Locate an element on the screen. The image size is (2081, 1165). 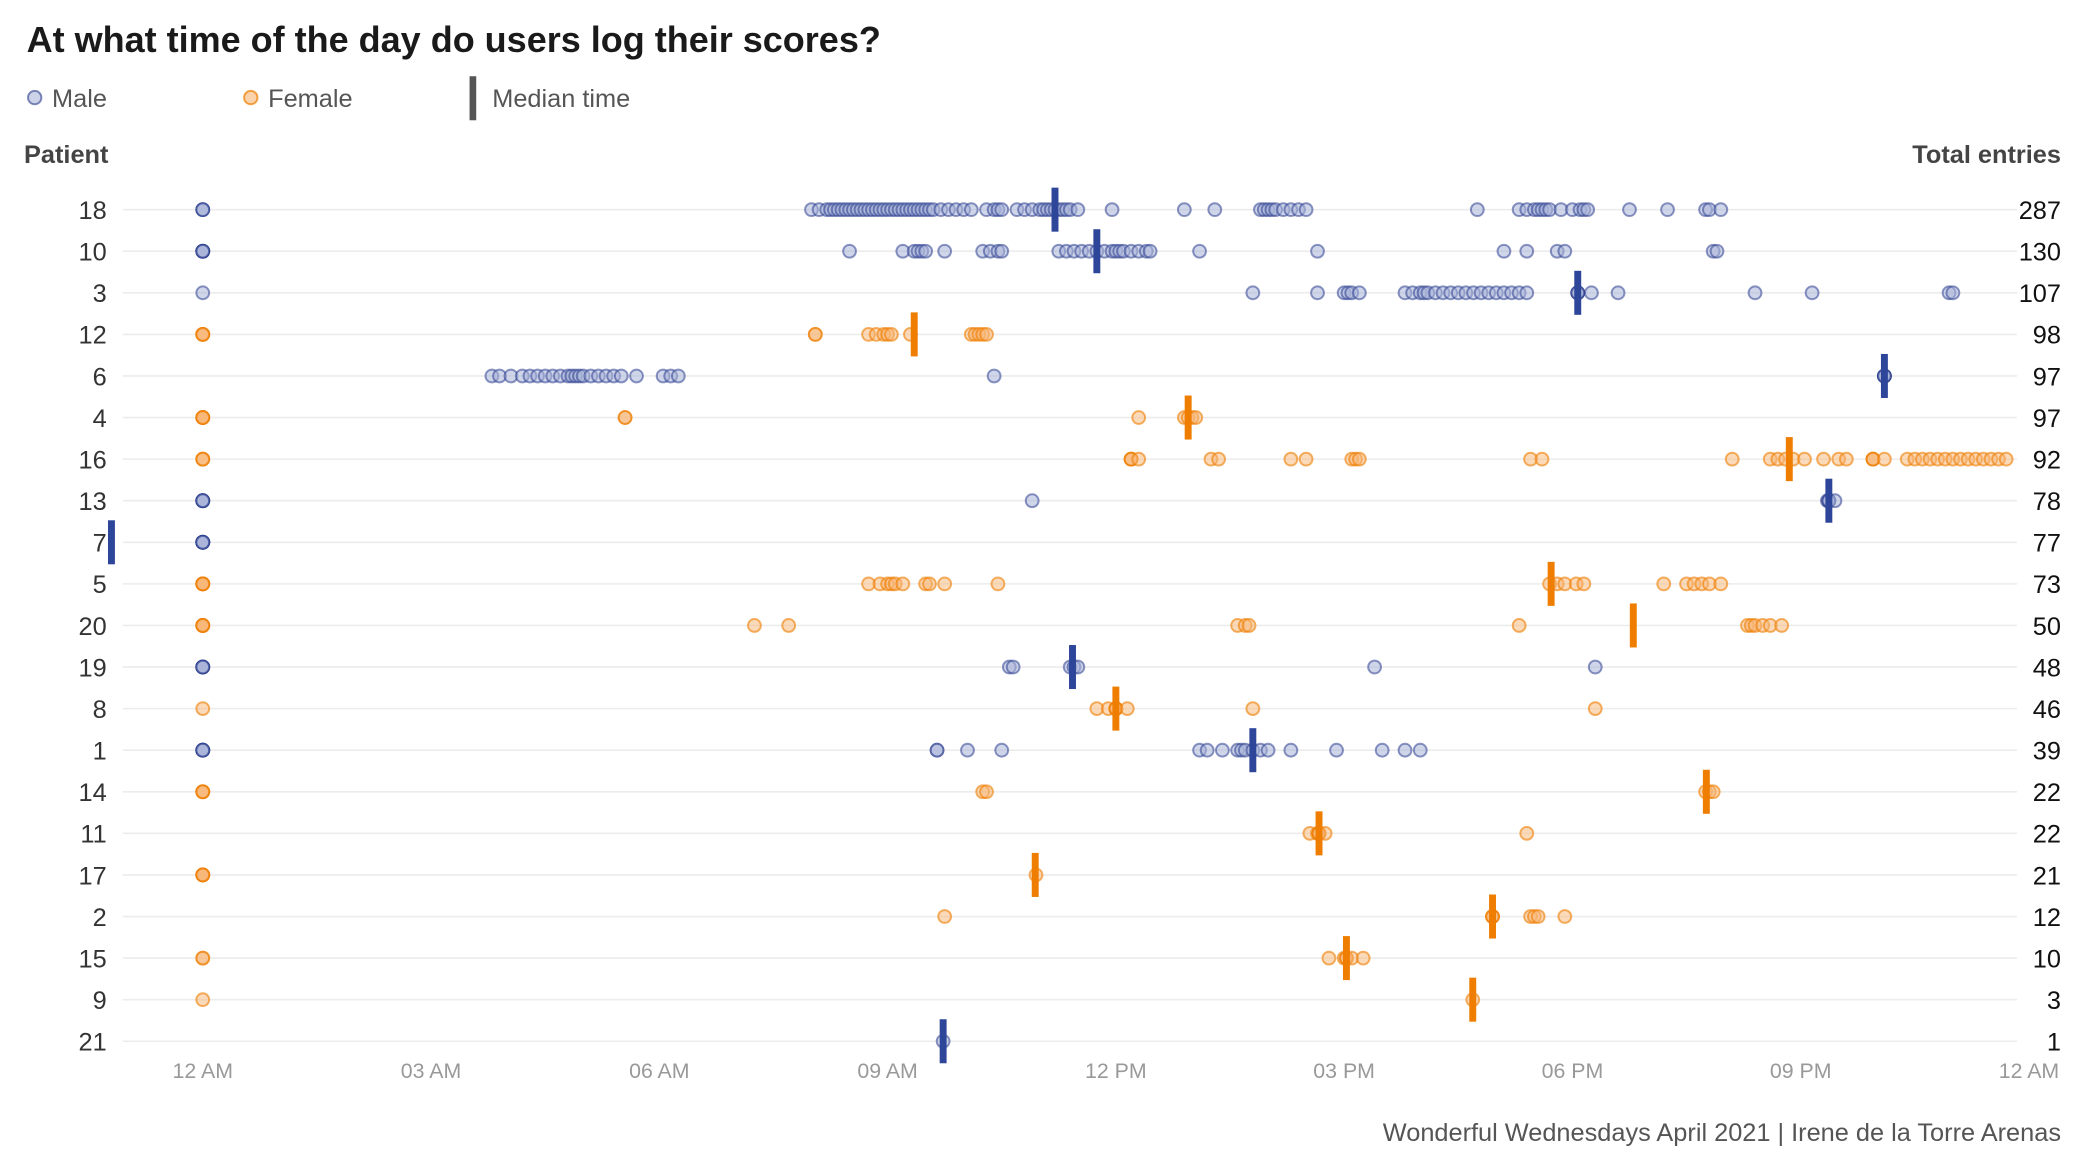
total-entries-value: 21 is located at coordinates (2047, 876).